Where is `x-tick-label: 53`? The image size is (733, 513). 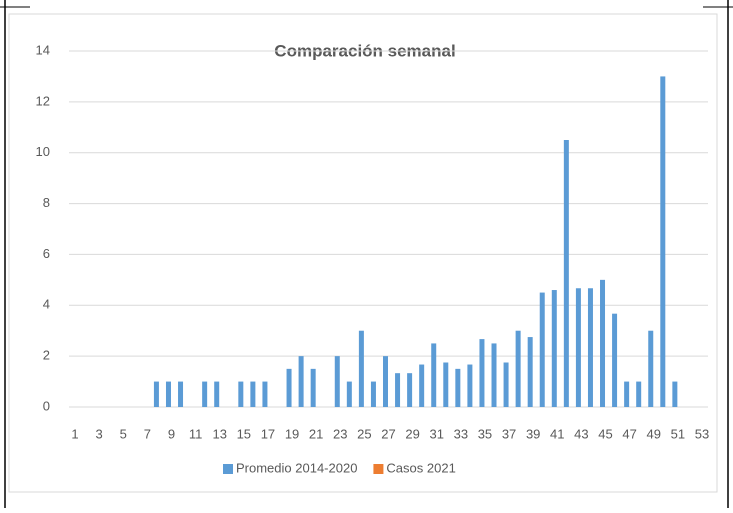
x-tick-label: 53 is located at coordinates (702, 433).